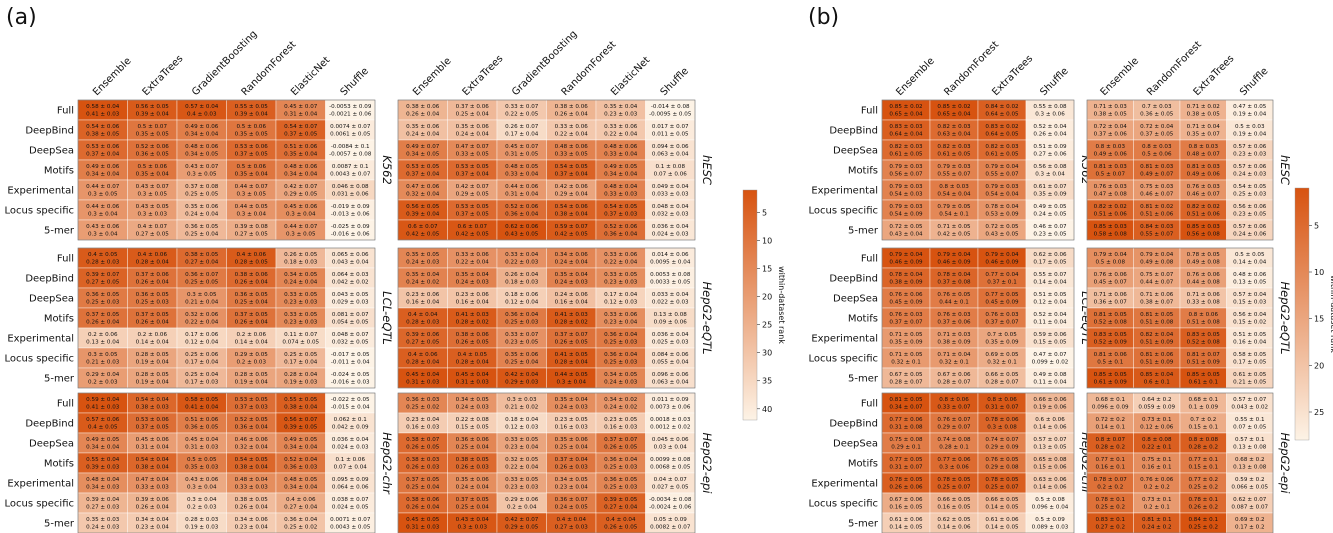  Describe the element at coordinates (103, 508) in the screenshot. I see `cell-text-a-4-5-0-pearson: 0.27 ± 0.03` at that location.